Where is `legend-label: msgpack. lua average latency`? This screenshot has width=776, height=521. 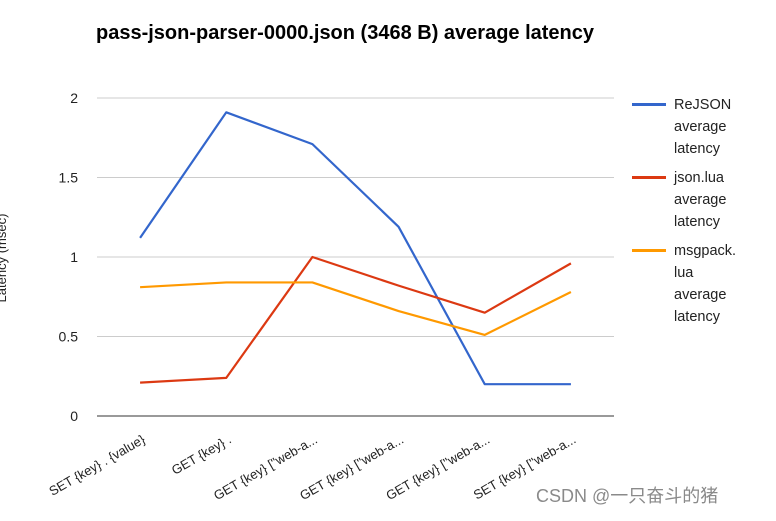 legend-label: msgpack. lua average latency is located at coordinates (705, 284).